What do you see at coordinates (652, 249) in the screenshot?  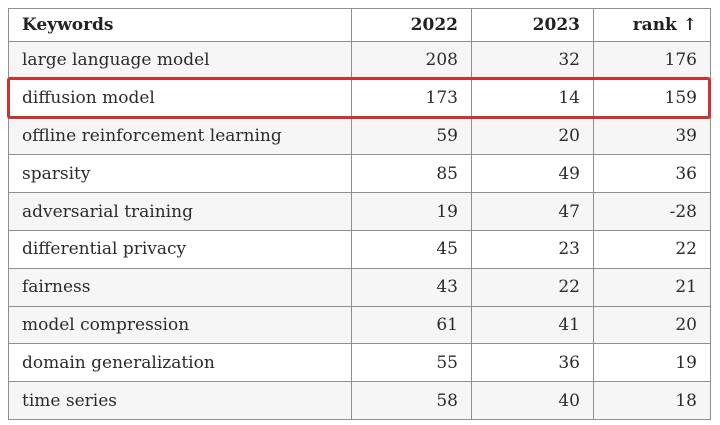 I see `rank-cell: 22` at bounding box center [652, 249].